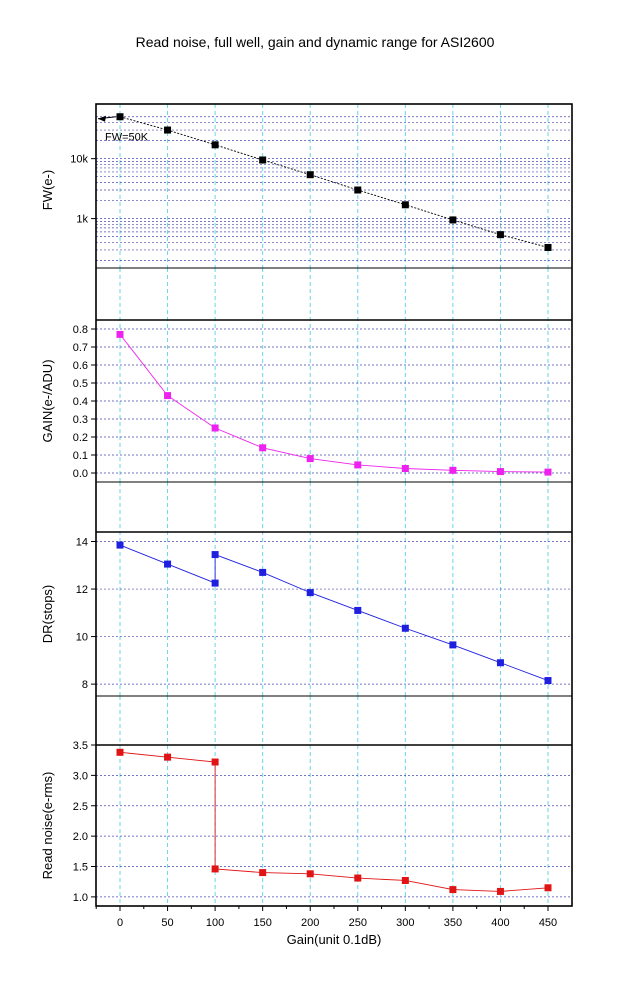 The image size is (630, 981). What do you see at coordinates (82, 590) in the screenshot?
I see `y-tick-label: 12` at bounding box center [82, 590].